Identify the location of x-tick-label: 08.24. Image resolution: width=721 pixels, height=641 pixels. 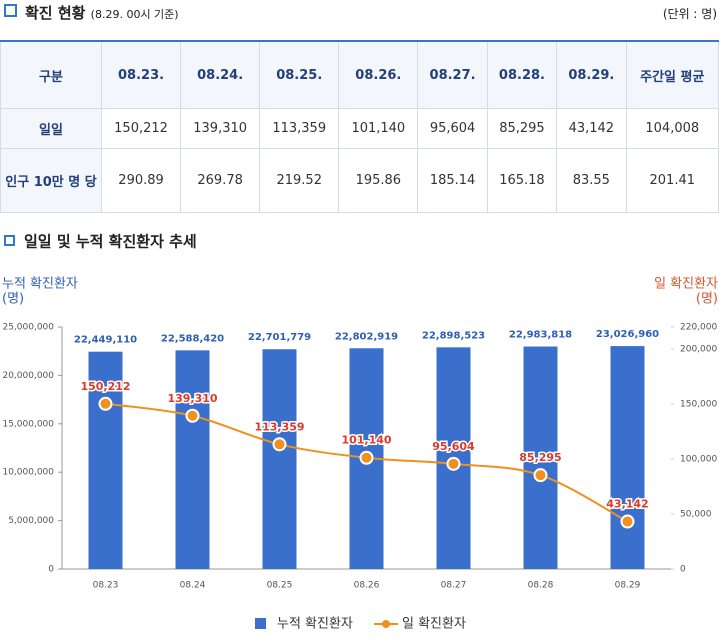
(193, 586).